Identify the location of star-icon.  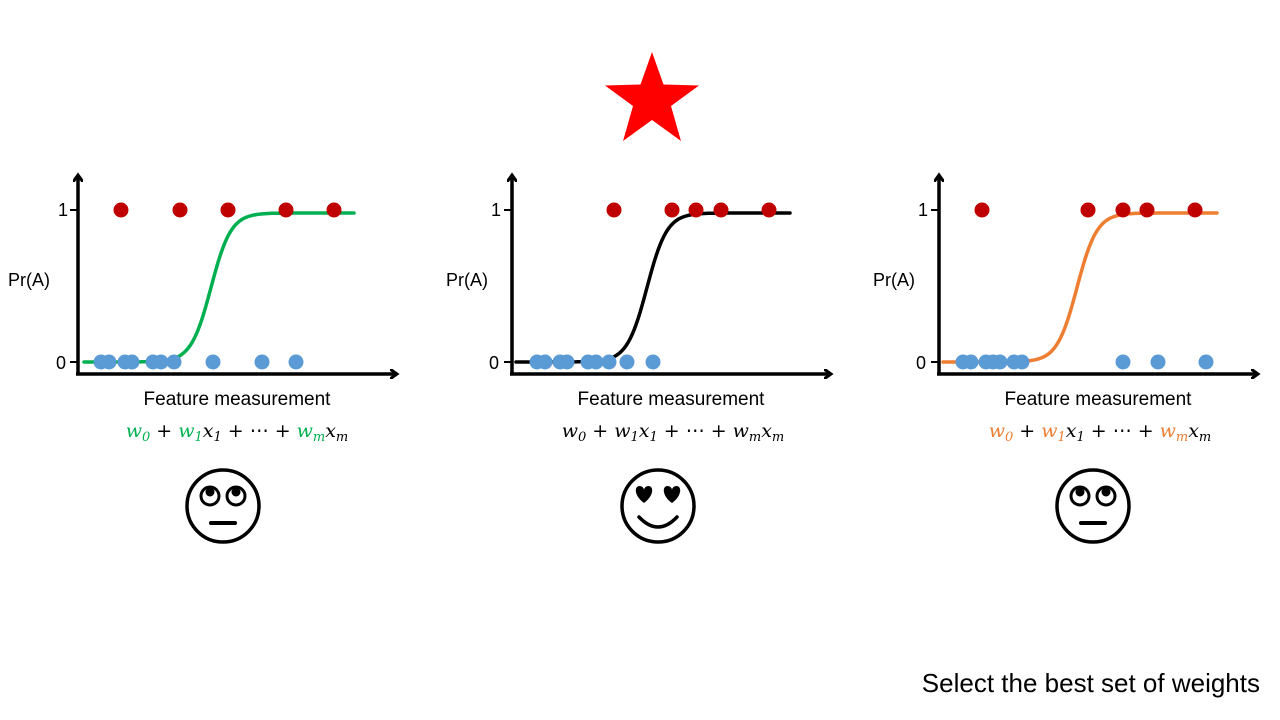
(652, 96).